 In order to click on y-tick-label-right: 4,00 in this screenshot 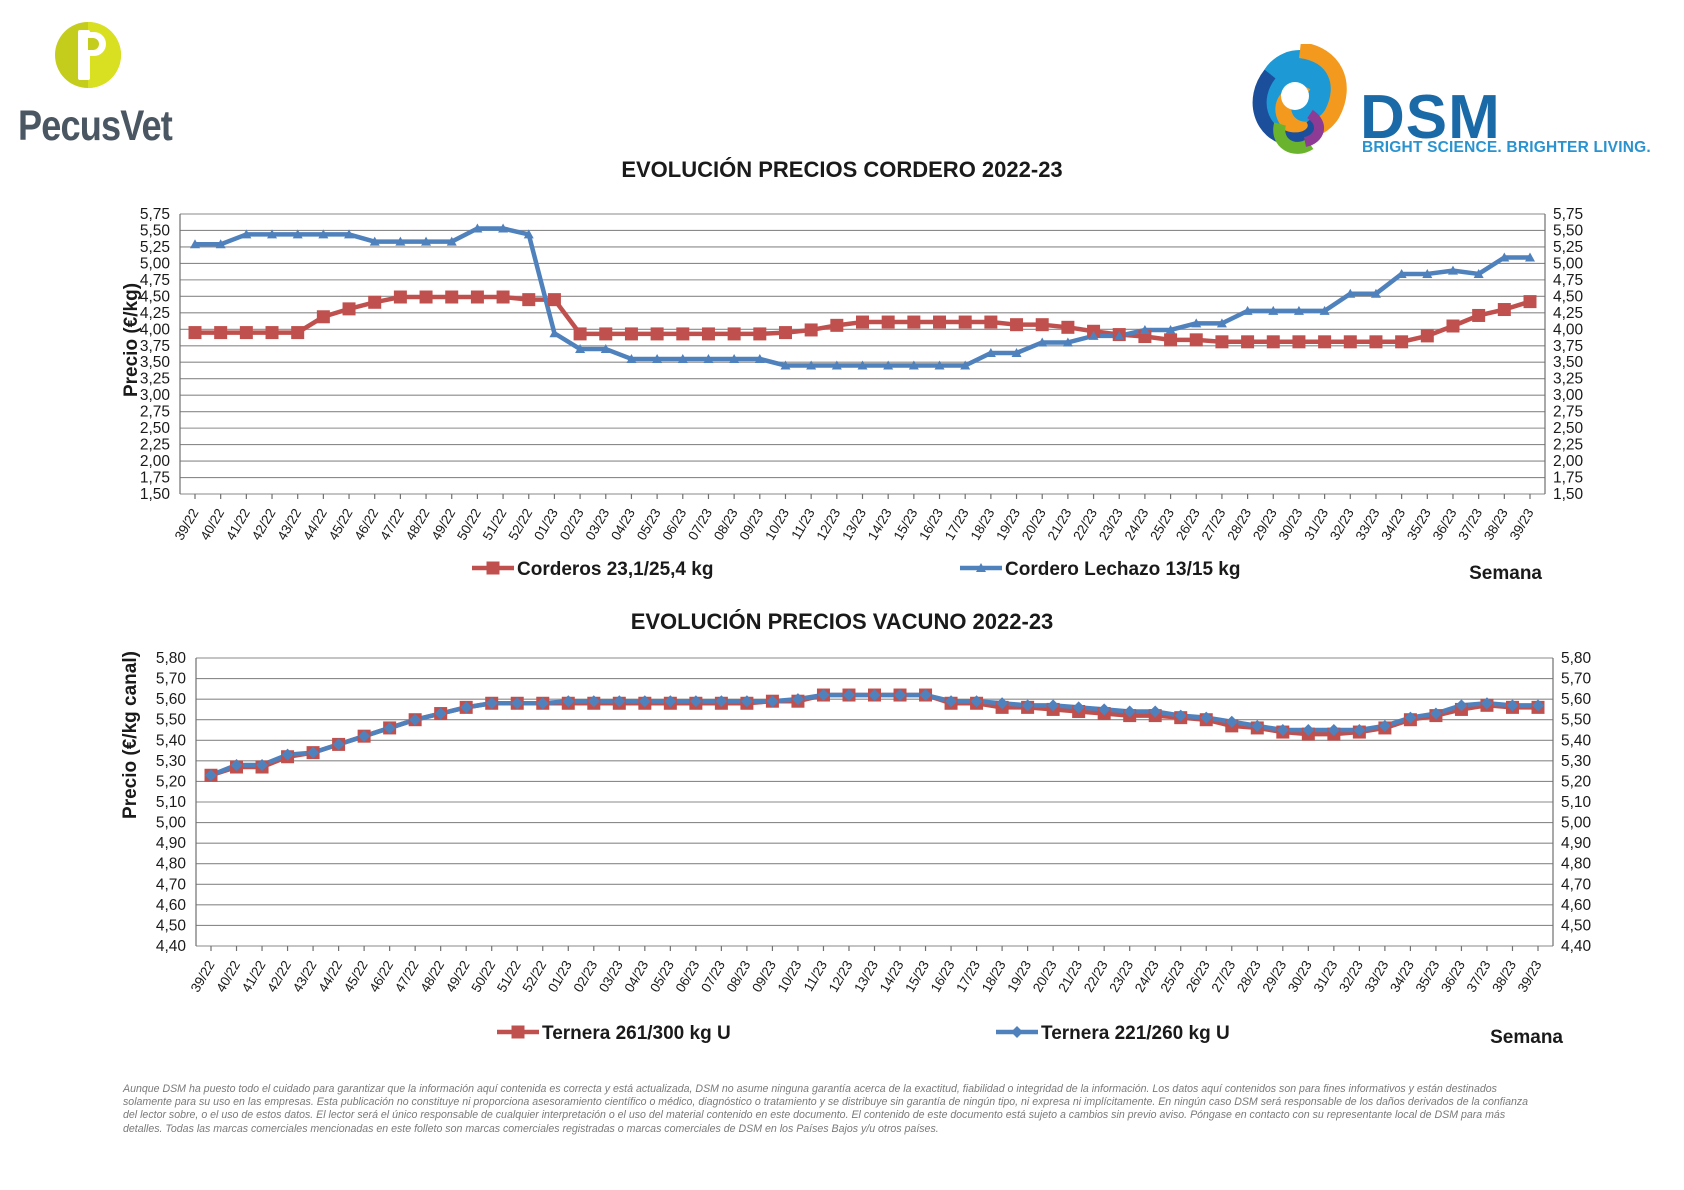, I will do `click(1568, 329)`.